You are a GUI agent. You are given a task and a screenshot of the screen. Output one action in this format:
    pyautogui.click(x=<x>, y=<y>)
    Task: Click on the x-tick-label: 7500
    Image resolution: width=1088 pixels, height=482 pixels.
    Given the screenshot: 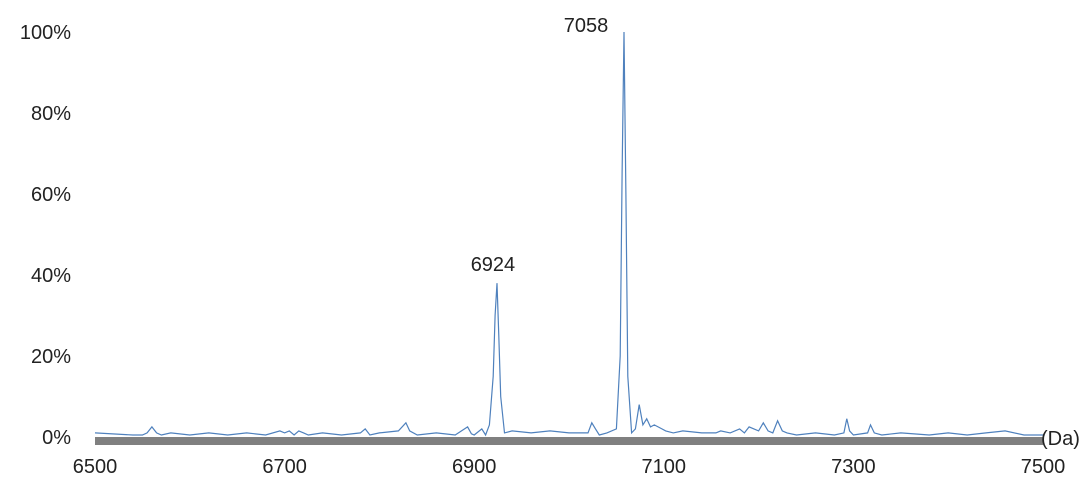 What is the action you would take?
    pyautogui.click(x=1043, y=467)
    